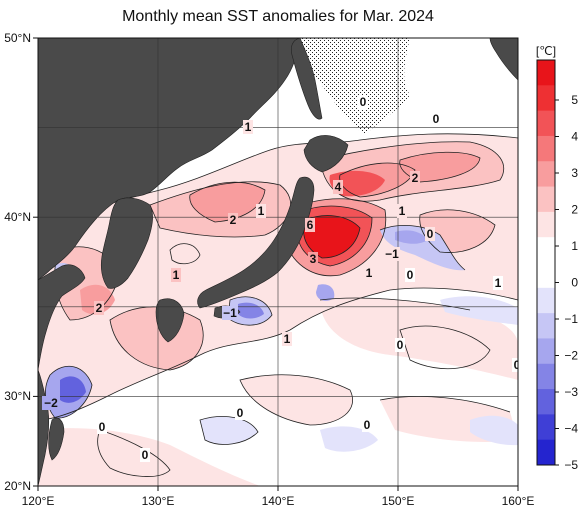  What do you see at coordinates (170, 320) in the screenshot?
I see `kyushu` at bounding box center [170, 320].